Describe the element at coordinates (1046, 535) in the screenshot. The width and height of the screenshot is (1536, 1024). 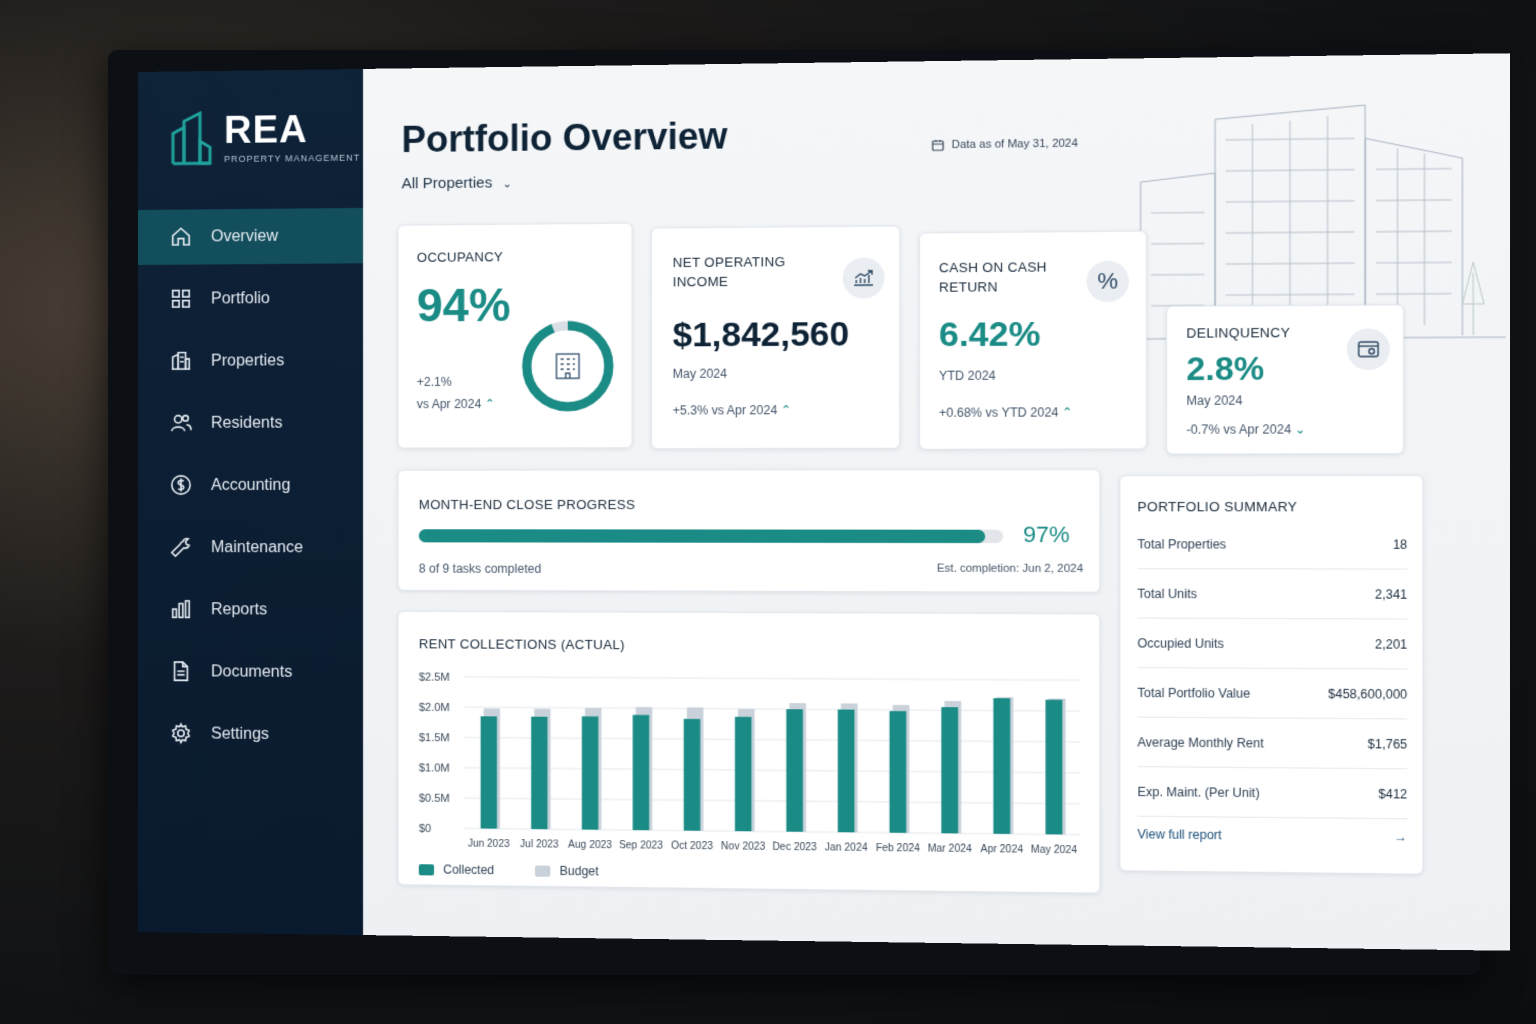
I see `close-percent: 97%` at that location.